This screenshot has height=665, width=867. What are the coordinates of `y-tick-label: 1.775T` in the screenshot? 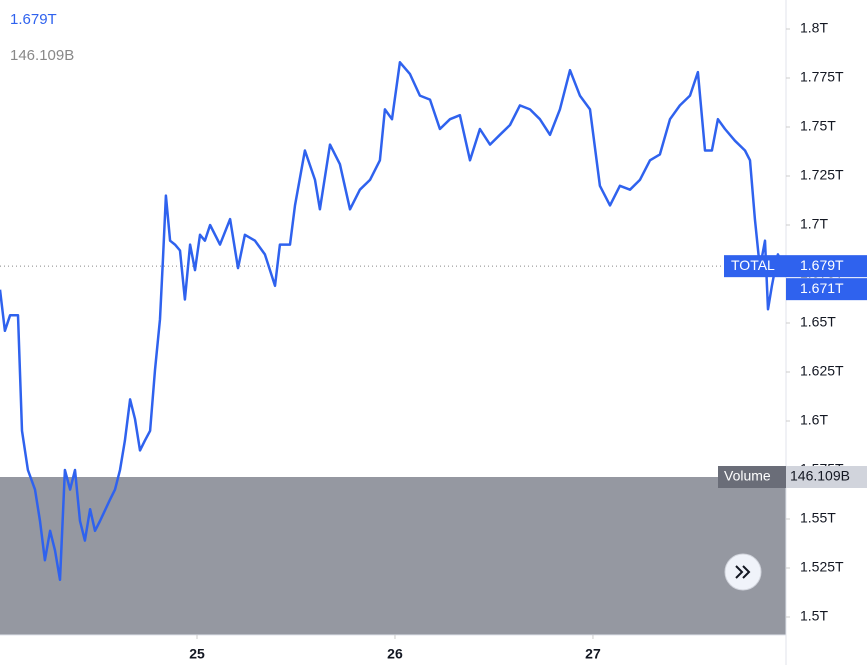 It's located at (822, 77).